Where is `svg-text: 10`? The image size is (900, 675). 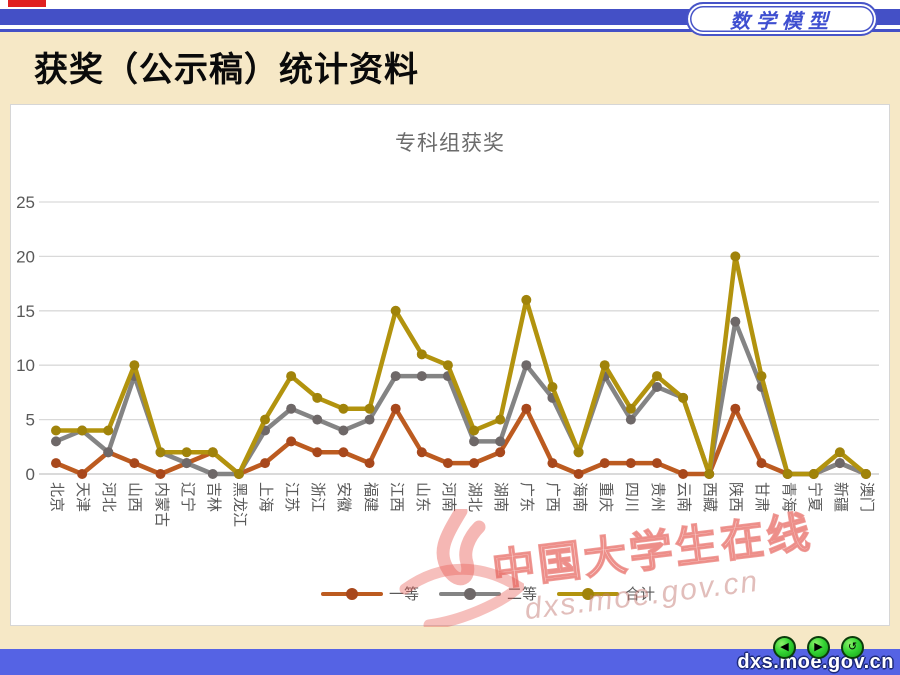
svg-text: 10 is located at coordinates (25, 365).